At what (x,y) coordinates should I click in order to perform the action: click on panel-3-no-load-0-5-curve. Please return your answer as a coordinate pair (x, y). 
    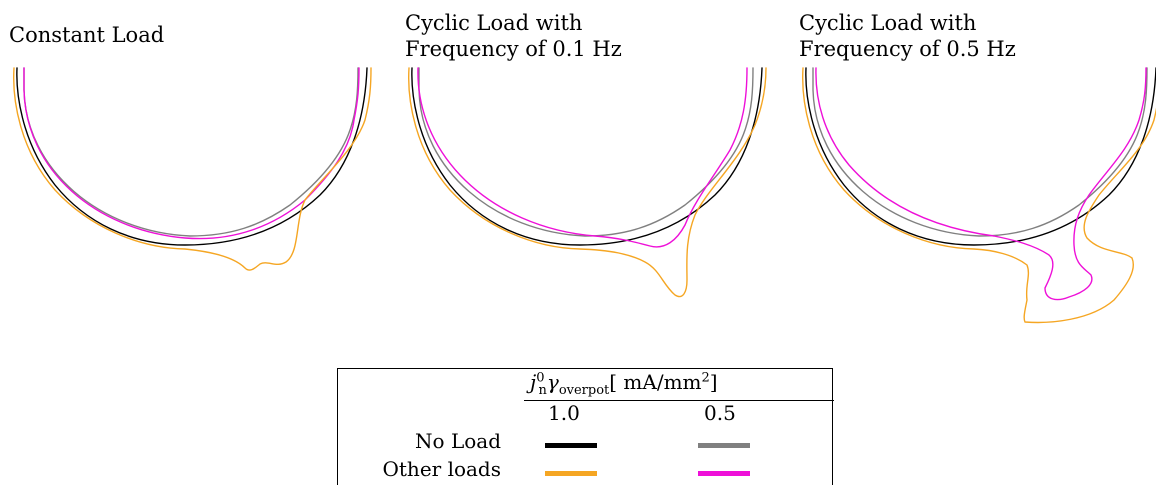
    Looking at the image, I should click on (980, 152).